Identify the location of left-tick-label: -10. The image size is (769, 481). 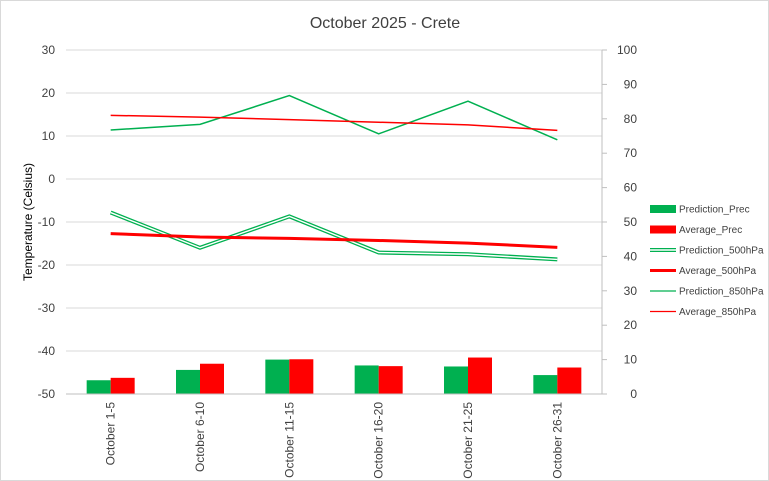
(47, 222).